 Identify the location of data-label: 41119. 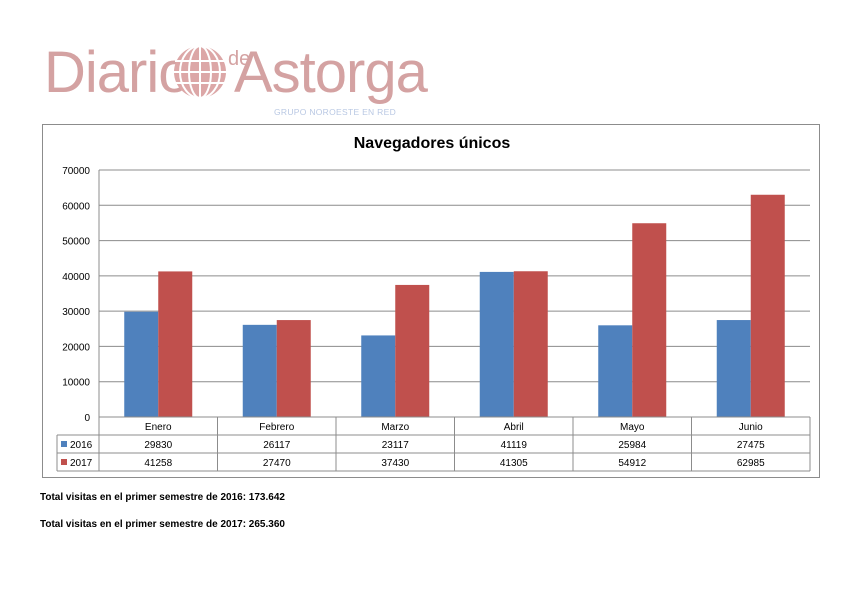
(514, 445).